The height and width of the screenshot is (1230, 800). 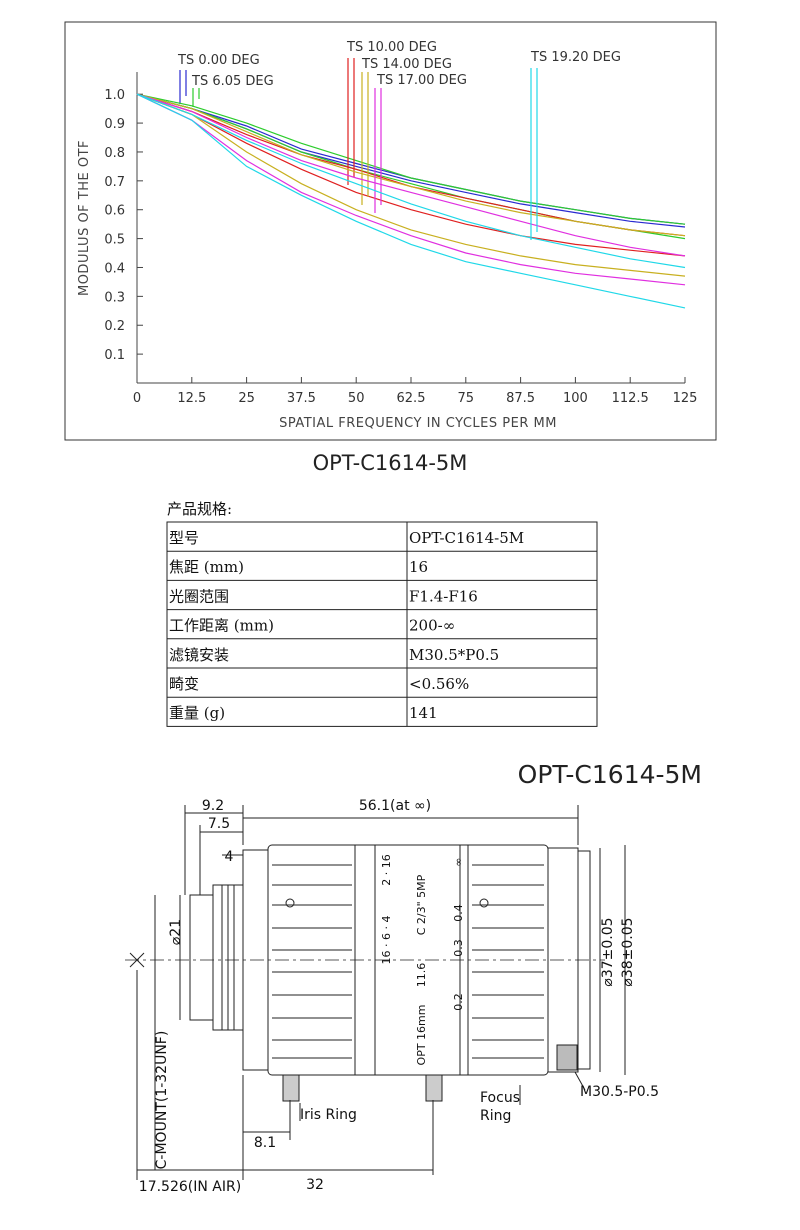 What do you see at coordinates (199, 509) in the screenshot?
I see `table-title: 产品规格:` at bounding box center [199, 509].